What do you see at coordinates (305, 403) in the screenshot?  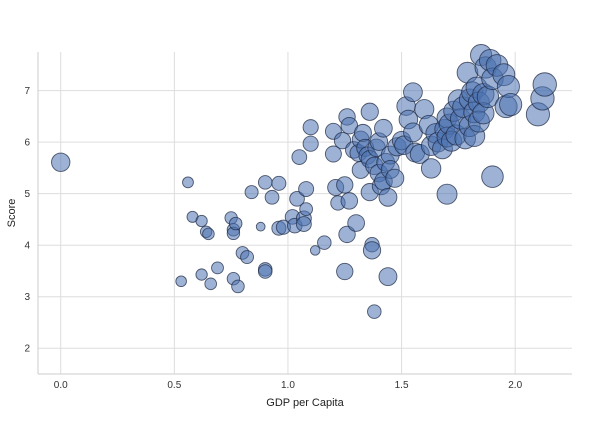 I see `x-axis-title: GDP per Capita` at bounding box center [305, 403].